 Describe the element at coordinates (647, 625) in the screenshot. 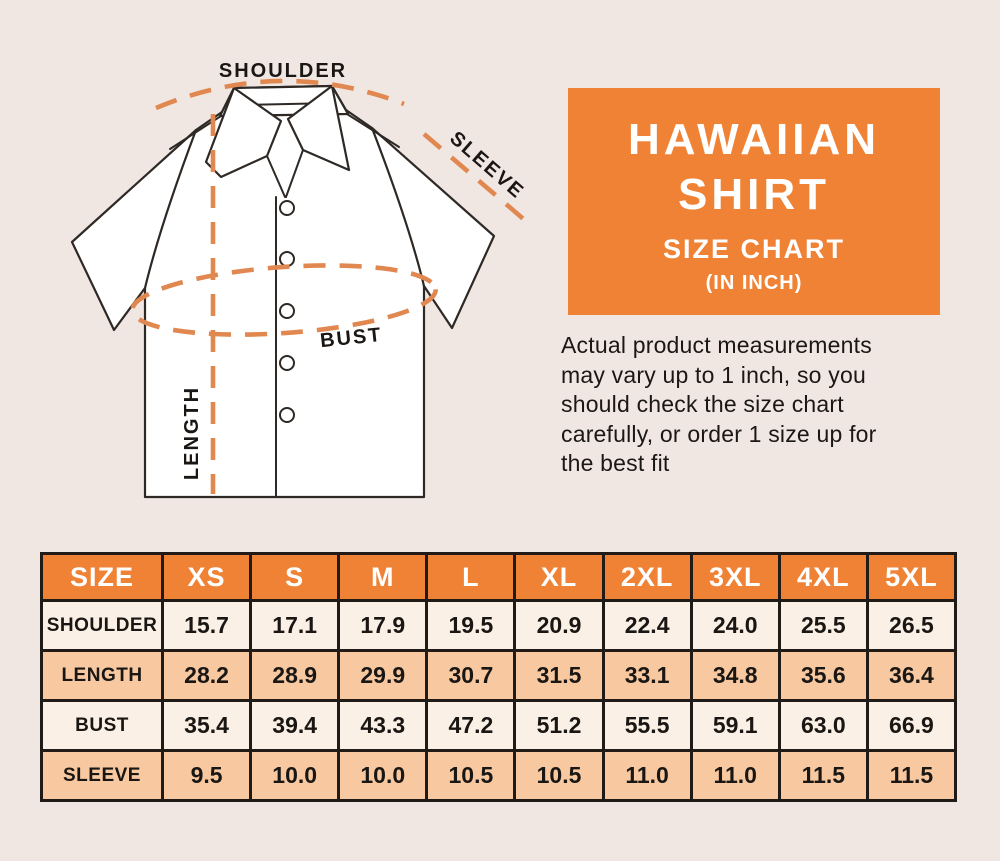

I see `size-value-cell: 22.4` at that location.